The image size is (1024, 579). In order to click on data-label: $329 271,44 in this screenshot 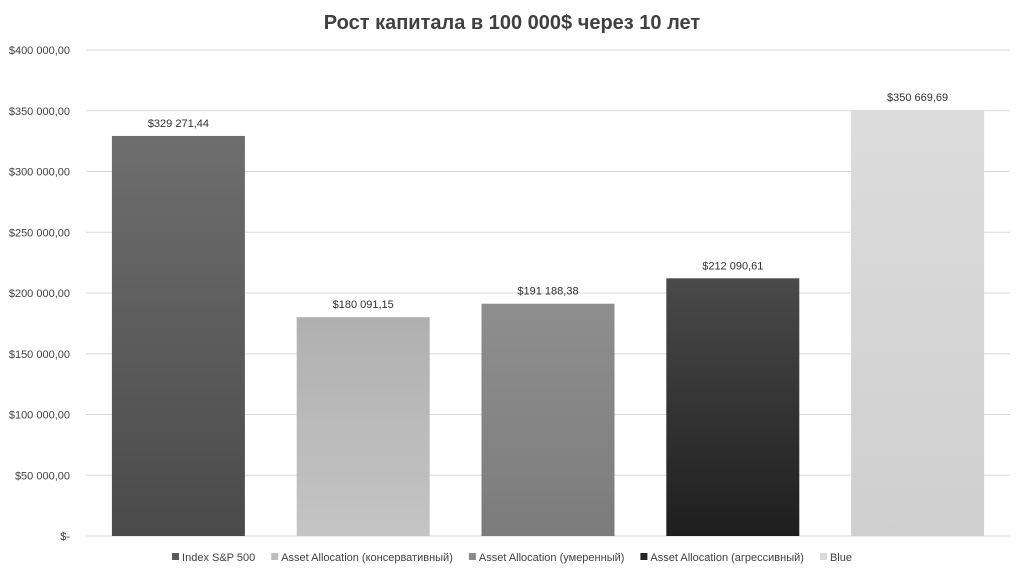, I will do `click(178, 124)`.